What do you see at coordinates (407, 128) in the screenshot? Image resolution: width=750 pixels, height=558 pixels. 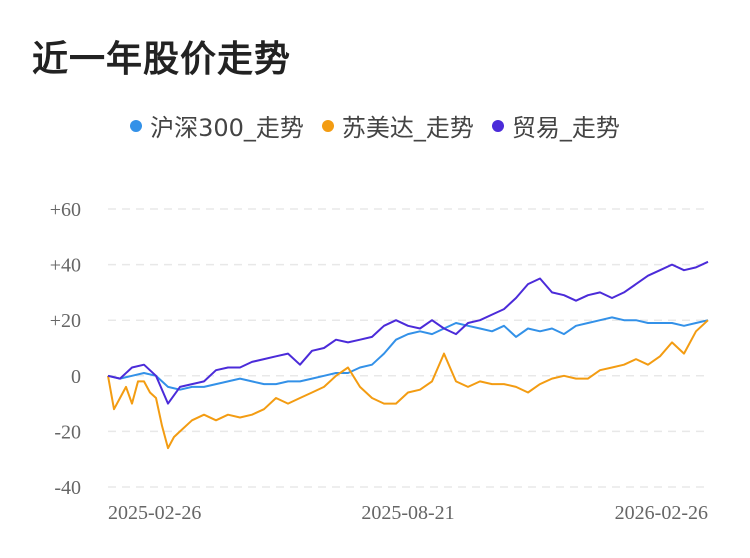 I see `legend-label-sumeida: 苏美达_走势` at bounding box center [407, 128].